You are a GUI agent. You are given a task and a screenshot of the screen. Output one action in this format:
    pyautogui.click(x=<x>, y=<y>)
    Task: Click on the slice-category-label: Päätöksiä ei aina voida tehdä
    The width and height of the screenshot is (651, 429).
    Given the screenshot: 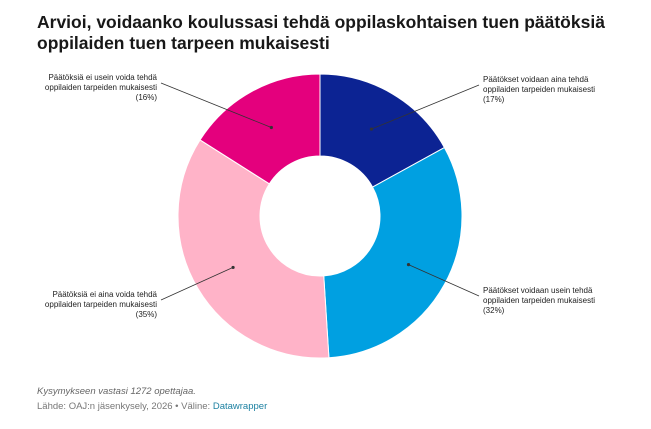 What is the action you would take?
    pyautogui.click(x=104, y=294)
    